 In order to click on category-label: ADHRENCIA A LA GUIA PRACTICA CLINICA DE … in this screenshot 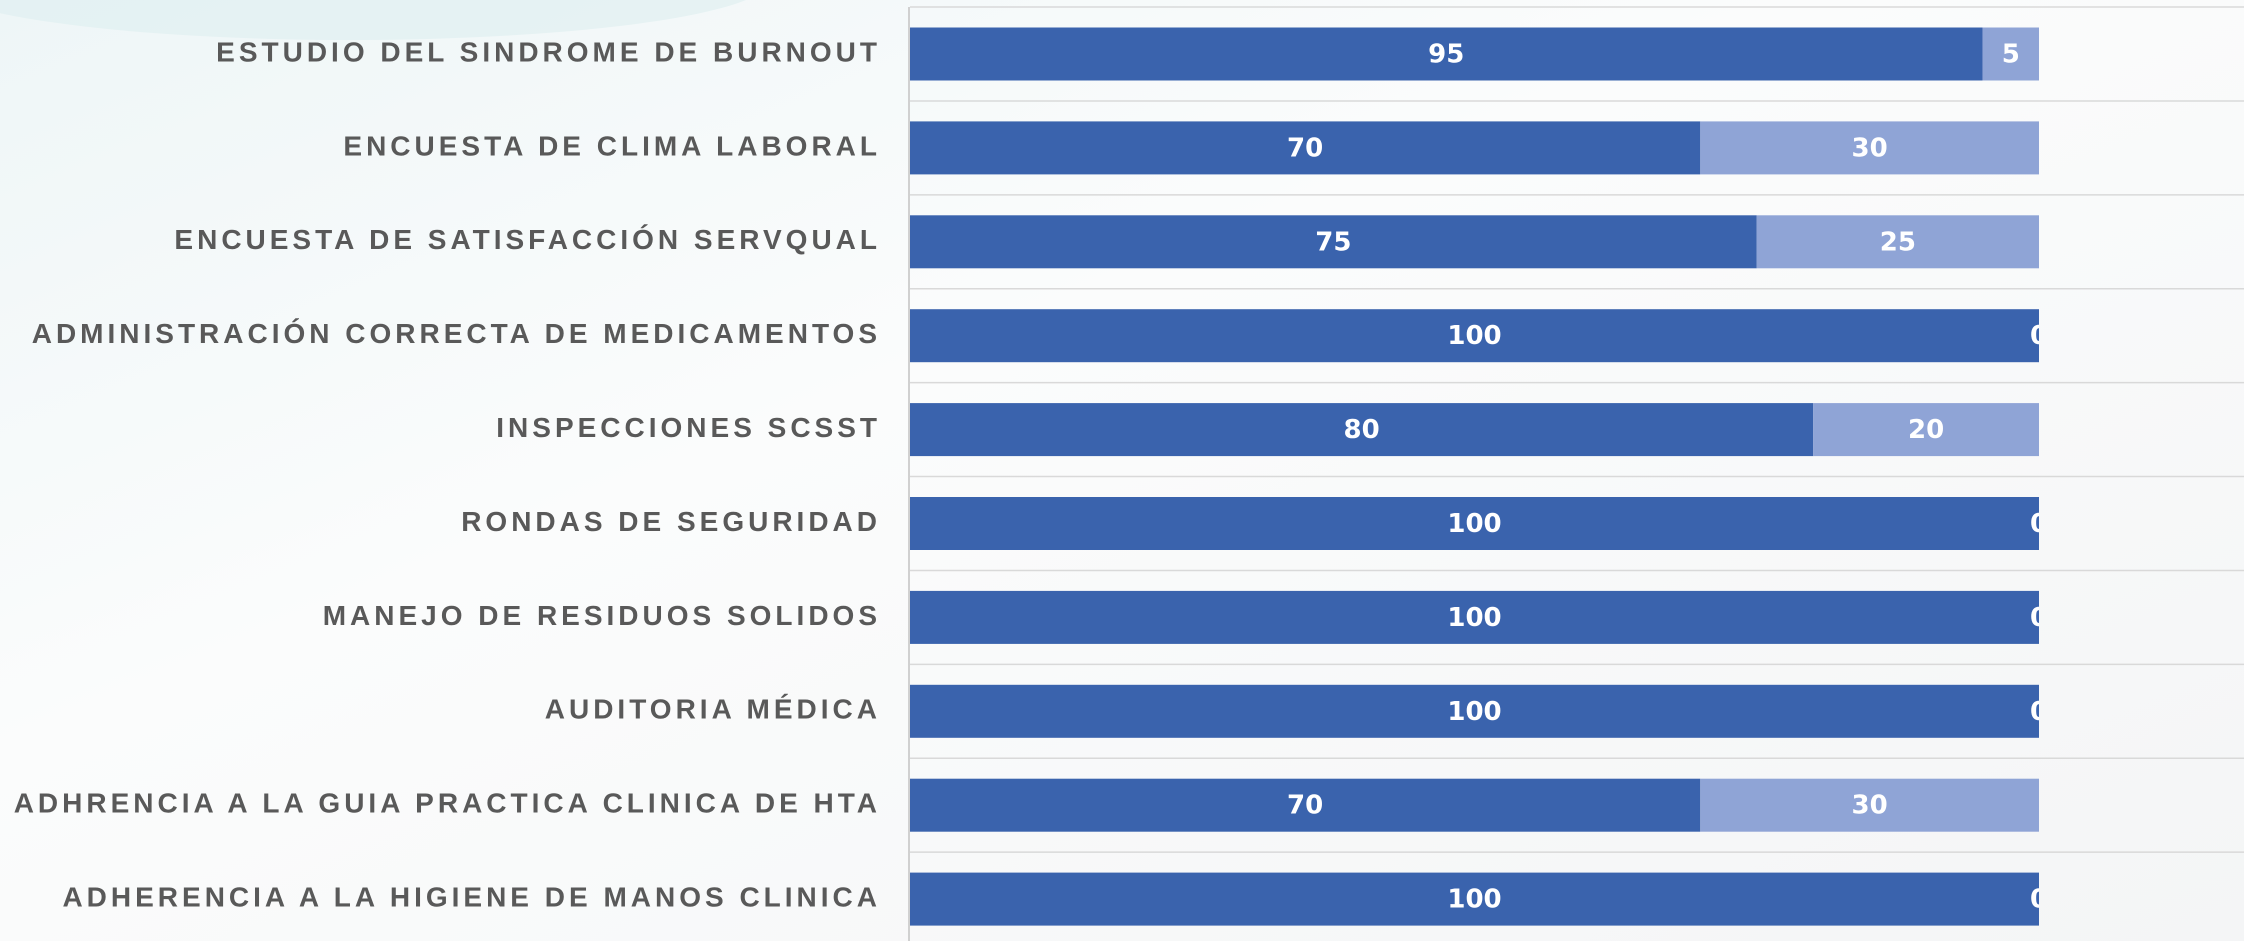, I will do `click(447, 803)`.